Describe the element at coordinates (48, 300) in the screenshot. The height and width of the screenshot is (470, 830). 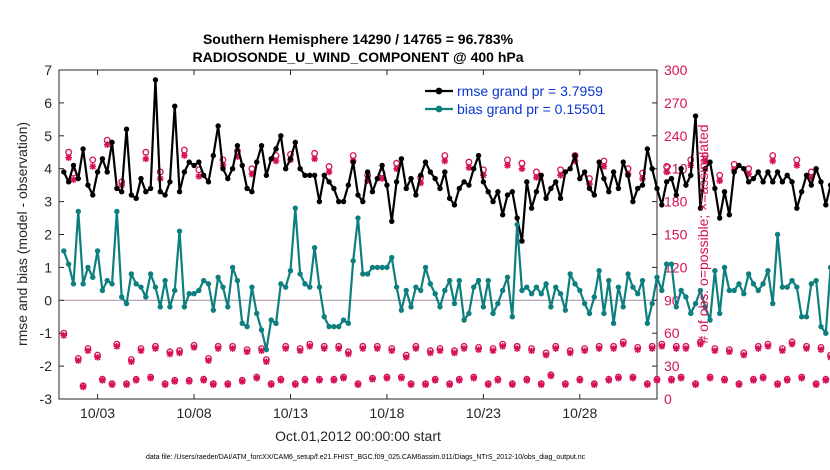
I see `y-left-tick-label: 0` at that location.